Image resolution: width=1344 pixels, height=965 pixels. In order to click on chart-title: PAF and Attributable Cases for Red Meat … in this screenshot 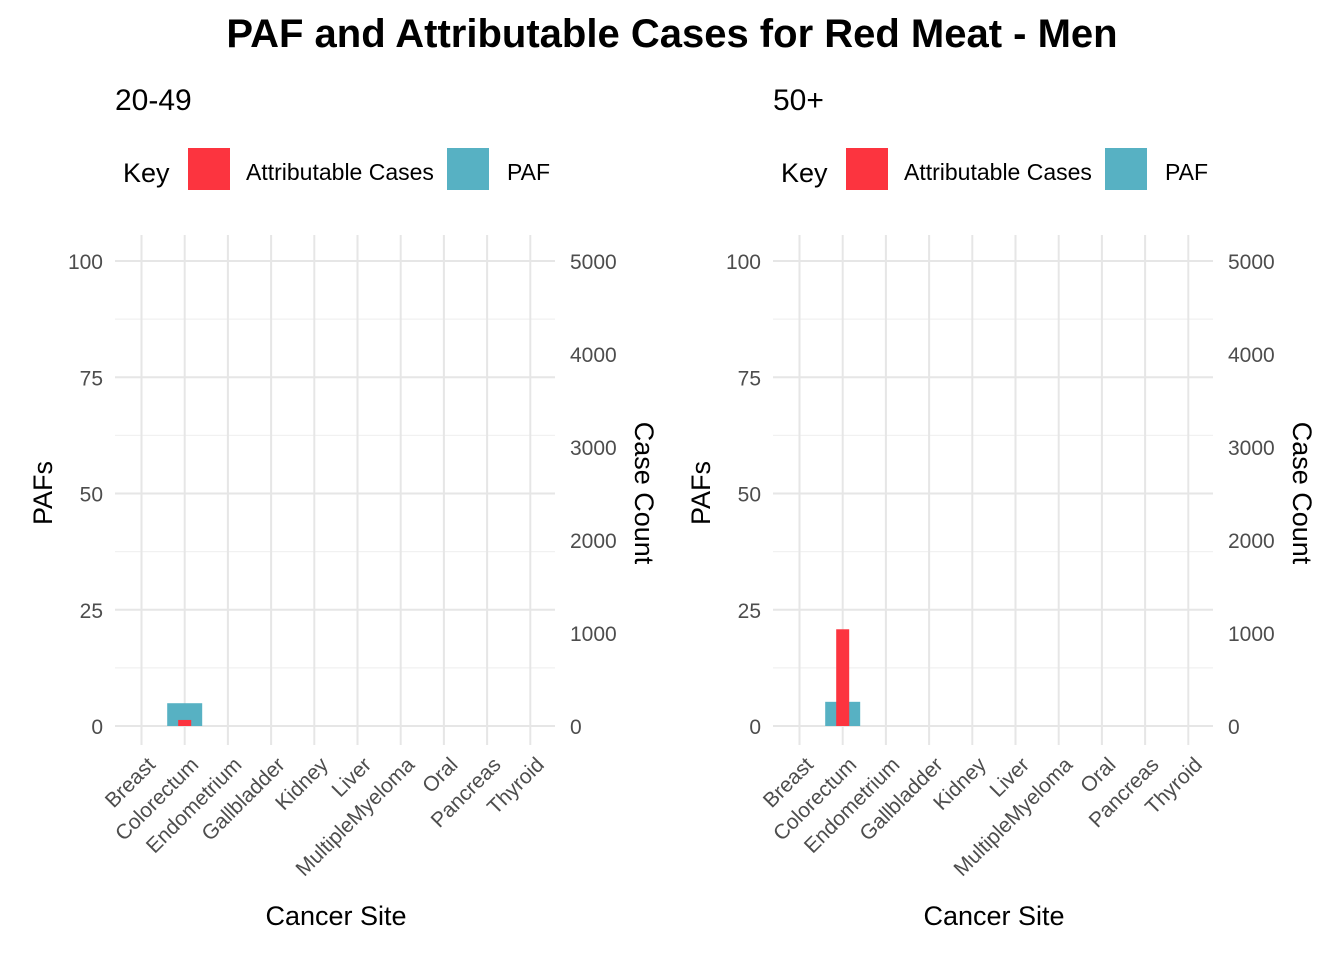, I will do `click(671, 34)`.